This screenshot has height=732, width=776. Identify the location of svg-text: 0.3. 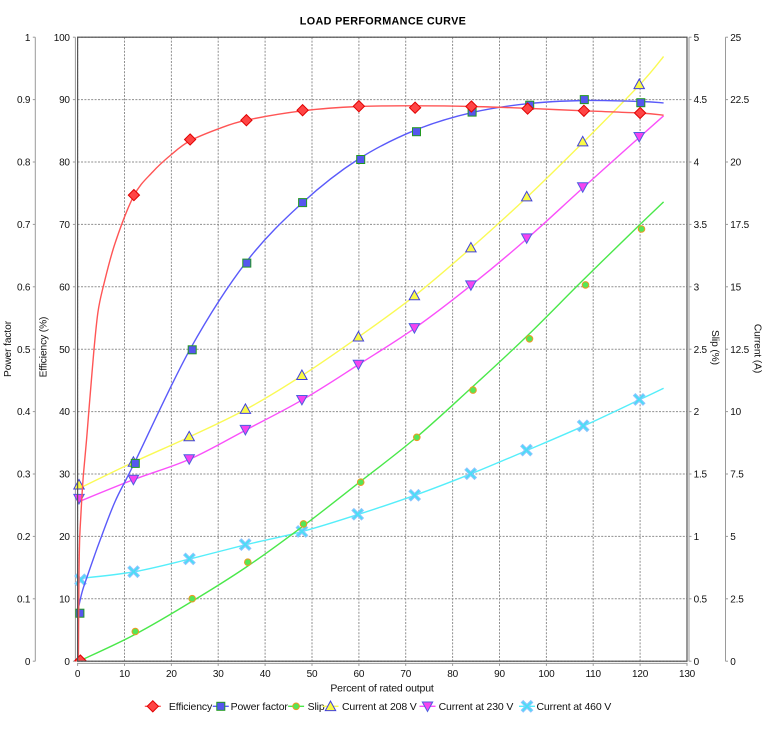
(24, 475).